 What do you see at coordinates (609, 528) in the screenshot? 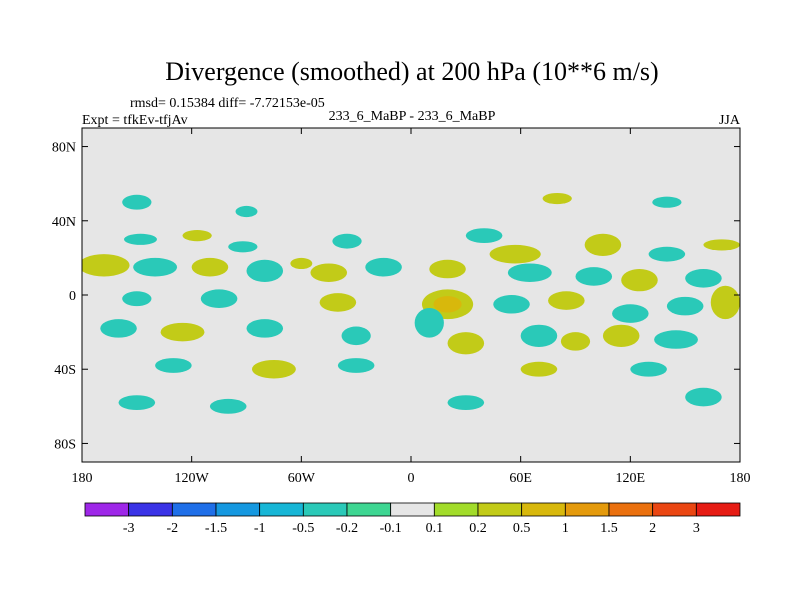
I see `colorbar-label: 1.5` at bounding box center [609, 528].